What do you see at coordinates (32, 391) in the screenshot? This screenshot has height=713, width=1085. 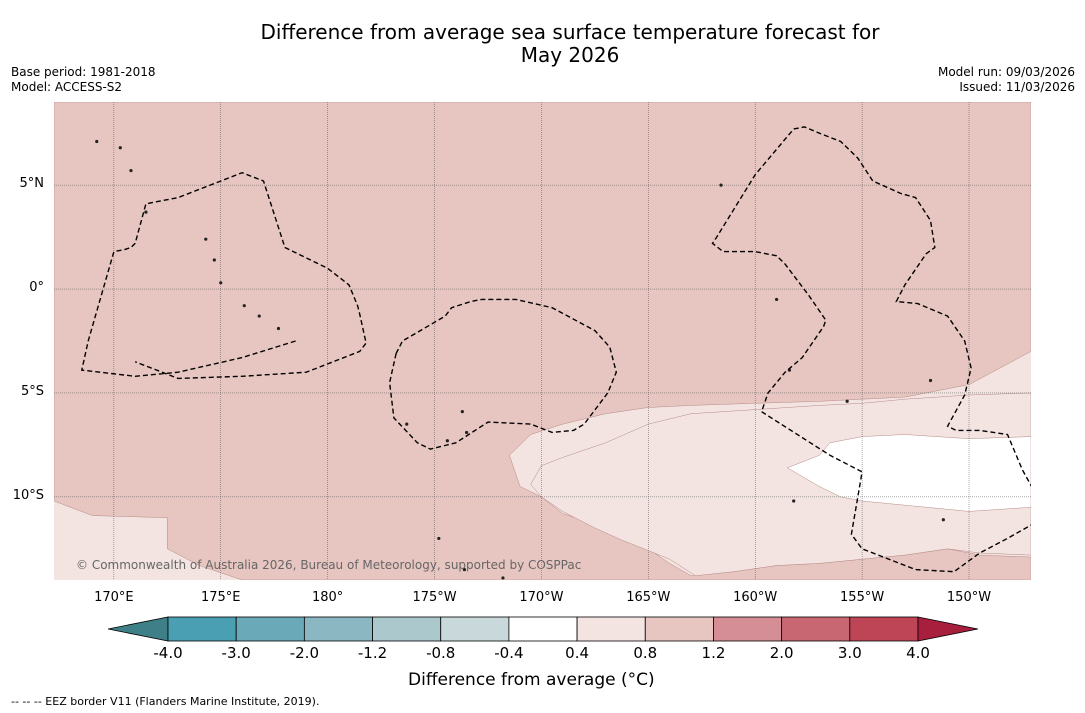 I see `lat-label: 5°S` at bounding box center [32, 391].